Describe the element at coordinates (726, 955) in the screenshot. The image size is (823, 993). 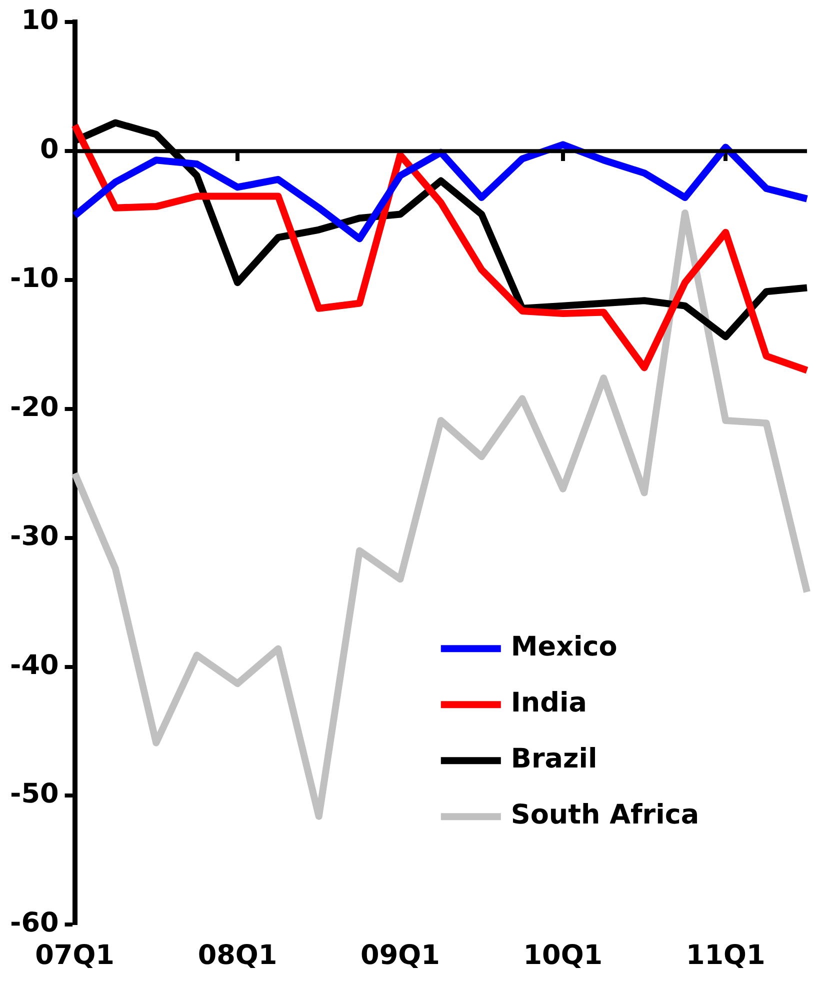
I see `x-tick-label: 11Q1` at that location.